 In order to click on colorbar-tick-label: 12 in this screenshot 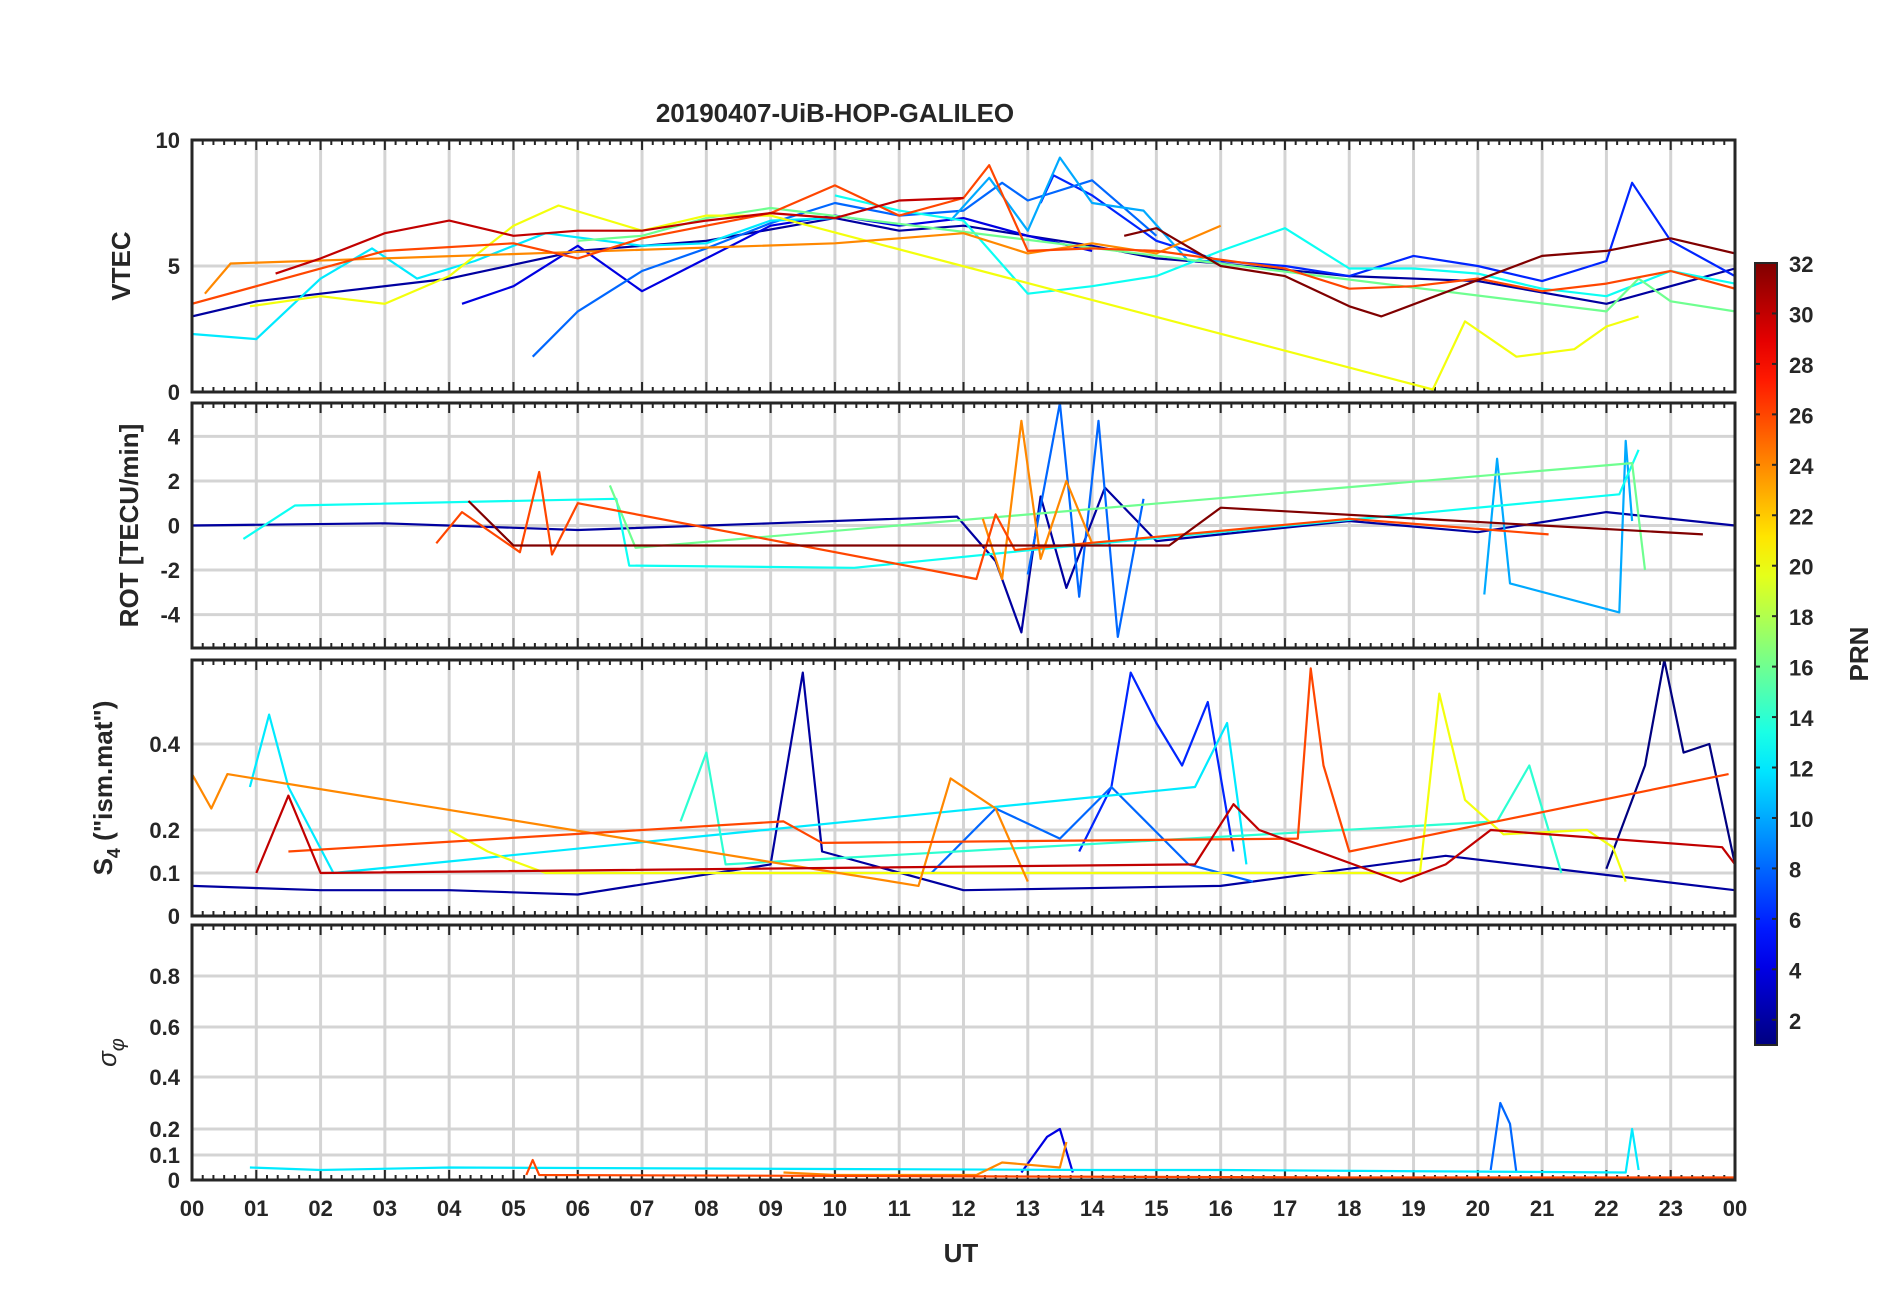, I will do `click(1801, 769)`.